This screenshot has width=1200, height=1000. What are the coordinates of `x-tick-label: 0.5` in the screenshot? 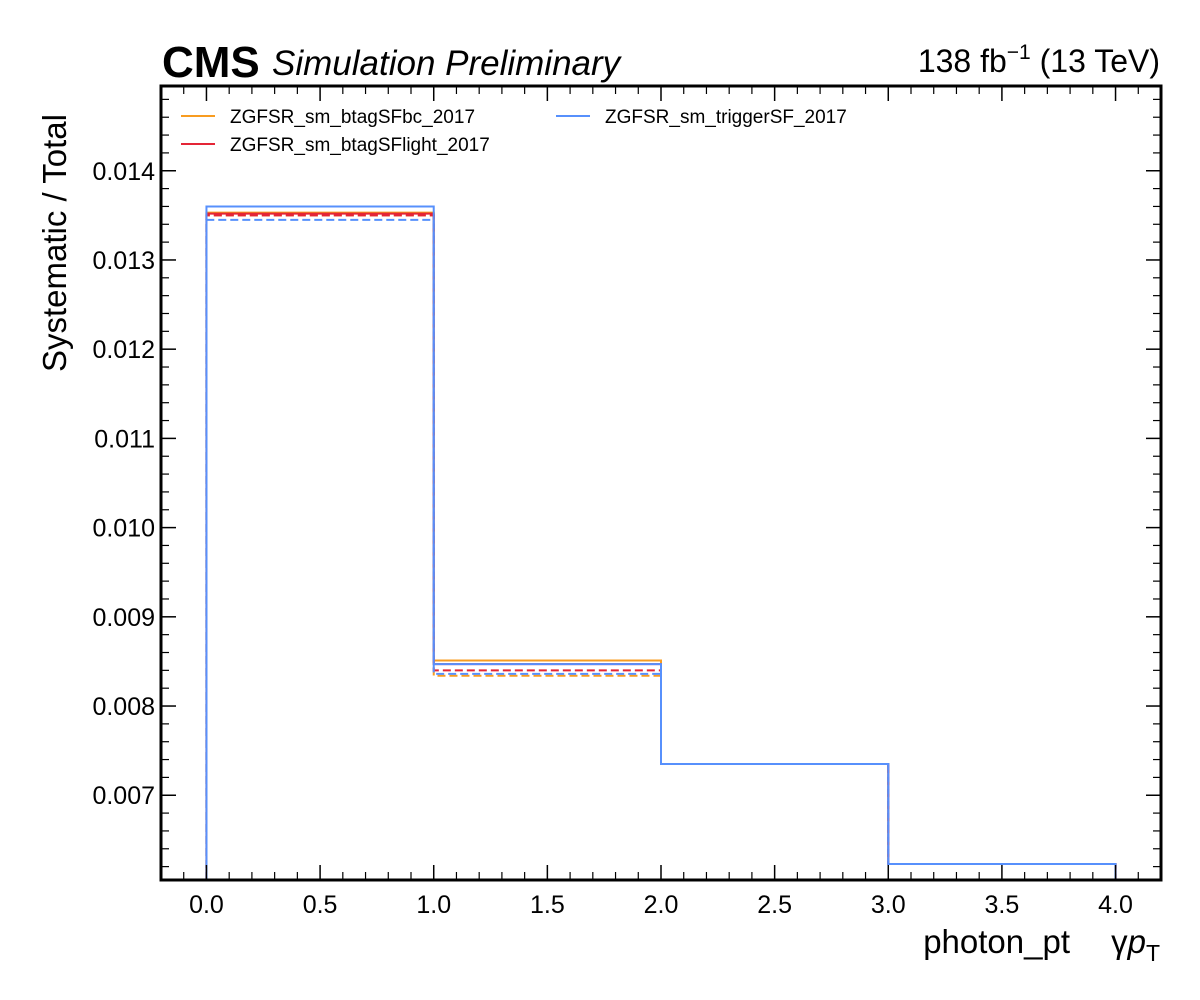 It's located at (320, 905).